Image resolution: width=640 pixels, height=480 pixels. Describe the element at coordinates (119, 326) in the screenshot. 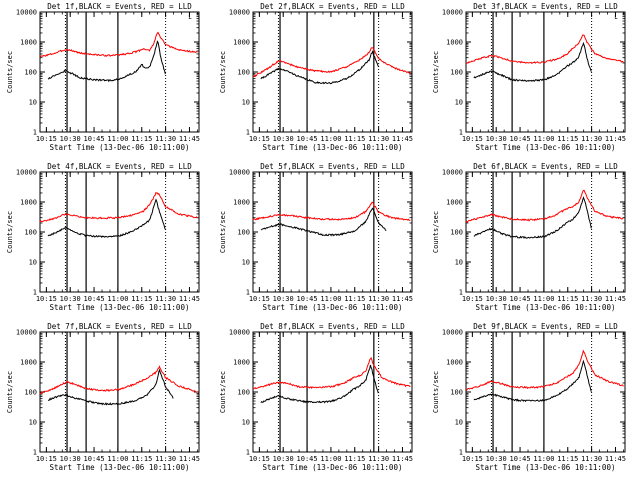

I see `panel-title: Det 7f,BLACK = Events, RED = LLD` at that location.